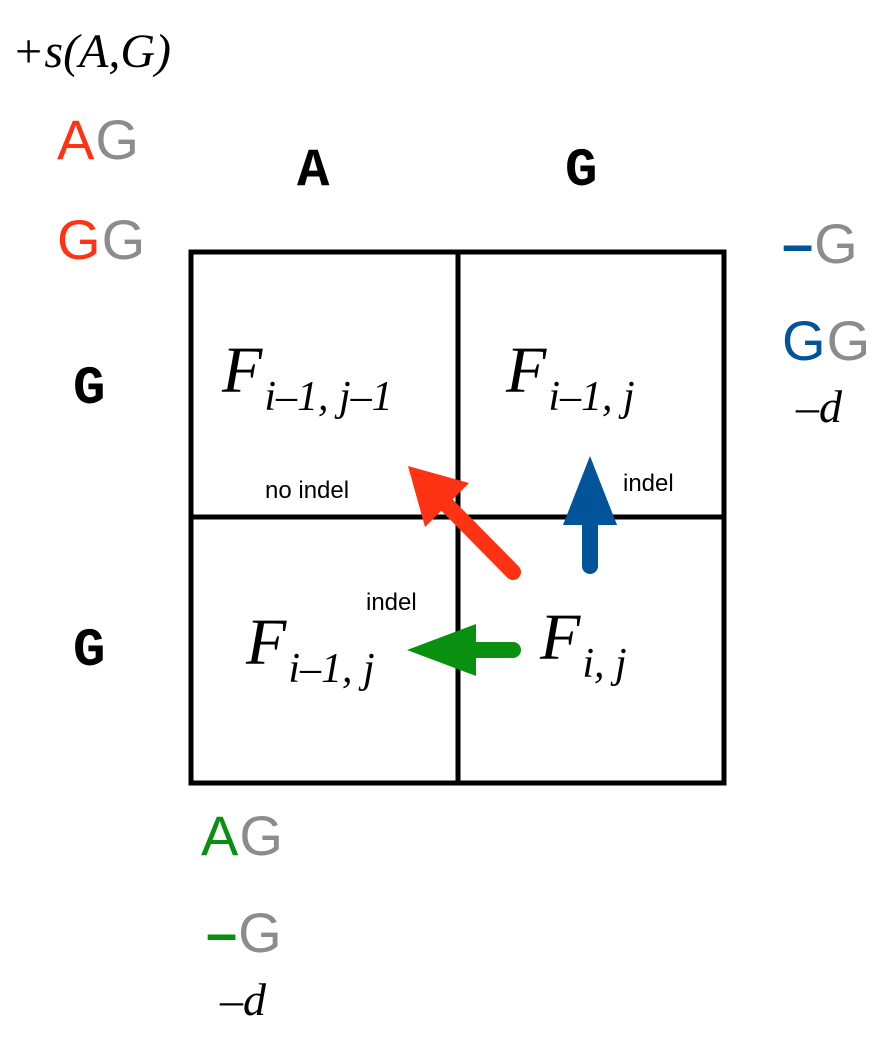 Image resolution: width=889 pixels, height=1041 pixels. Describe the element at coordinates (391, 602) in the screenshot. I see `left-arrow-label: indel` at that location.